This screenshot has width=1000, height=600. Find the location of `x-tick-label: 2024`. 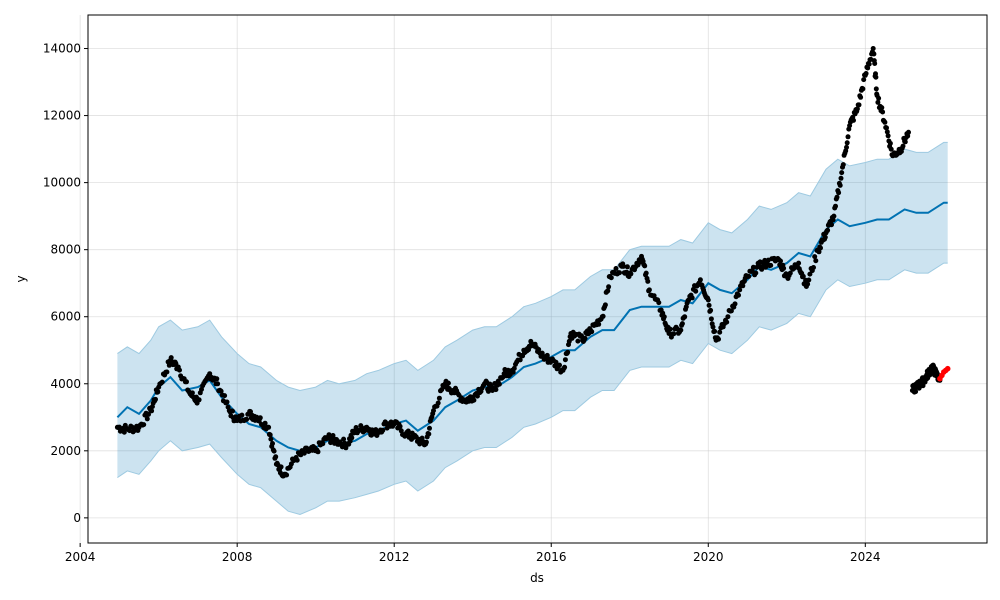

x-tick-label: 2024 is located at coordinates (865, 557).